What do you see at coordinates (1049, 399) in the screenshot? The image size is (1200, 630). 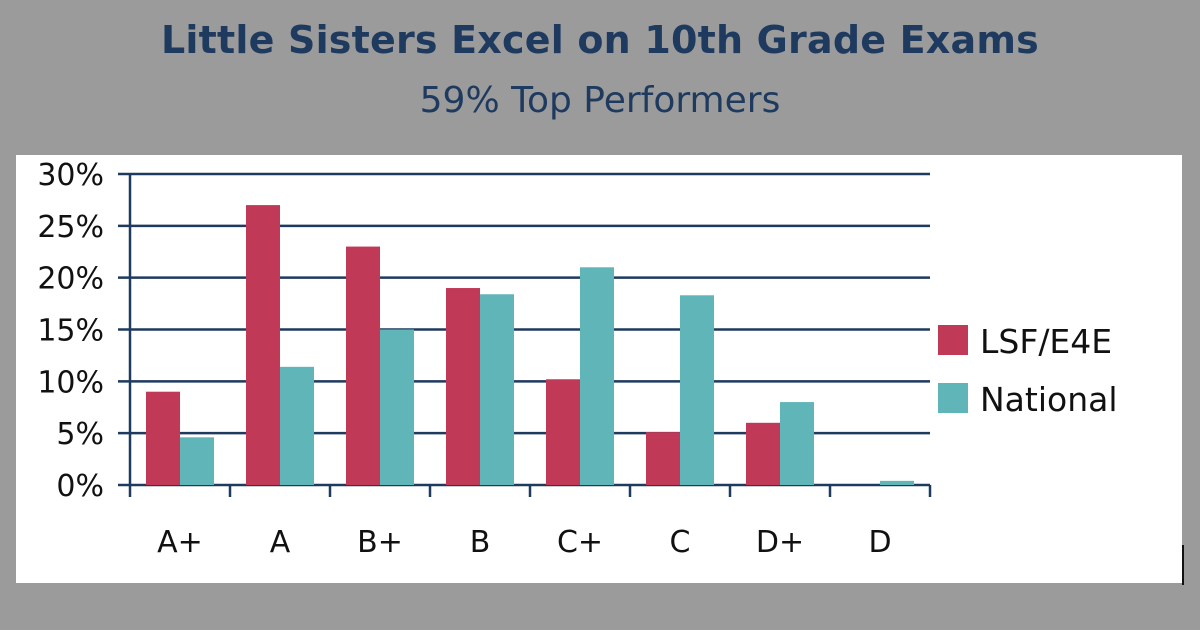 I see `legend-label: National` at bounding box center [1049, 399].